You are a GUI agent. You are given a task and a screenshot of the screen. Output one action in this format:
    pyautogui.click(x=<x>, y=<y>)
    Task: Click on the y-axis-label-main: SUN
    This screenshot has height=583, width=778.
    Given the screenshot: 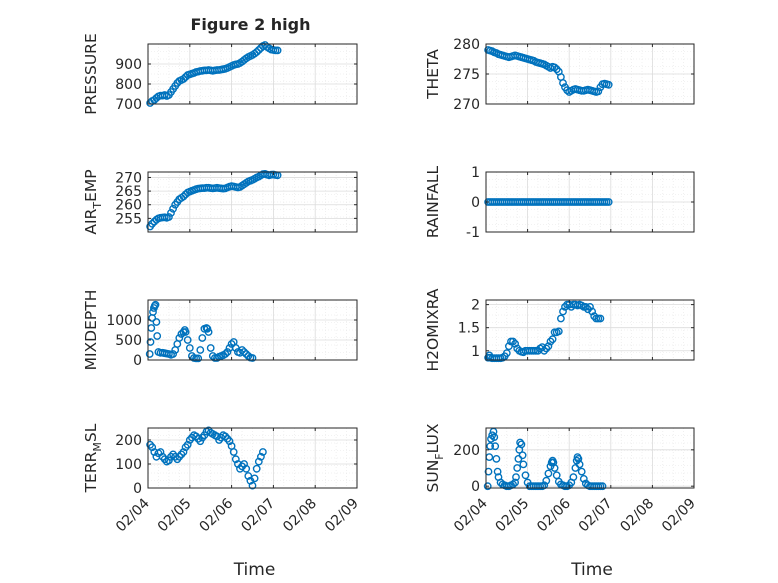 What is the action you would take?
    pyautogui.click(x=433, y=476)
    